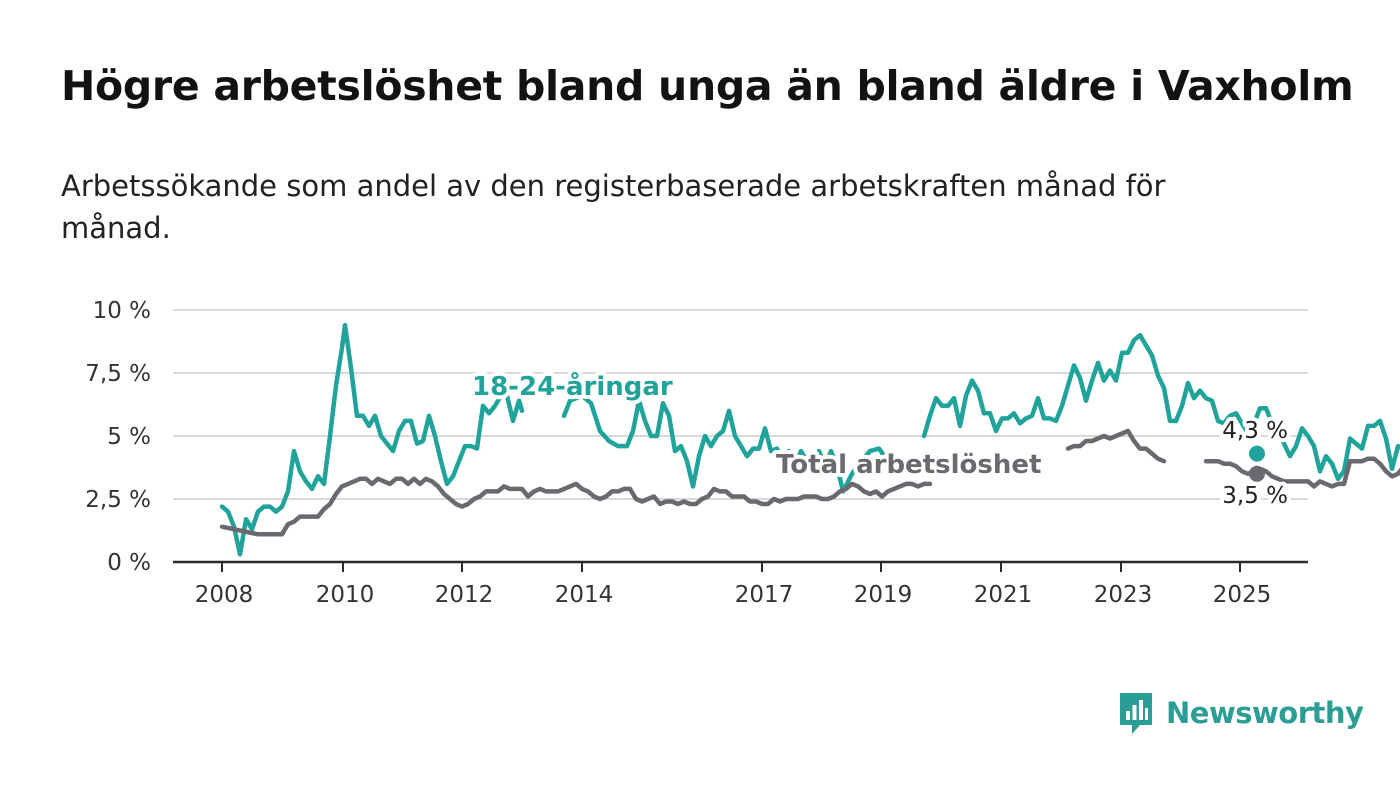 This screenshot has height=794, width=1400. I want to click on end-label-youth-halo: 4,3 %, so click(1255, 431).